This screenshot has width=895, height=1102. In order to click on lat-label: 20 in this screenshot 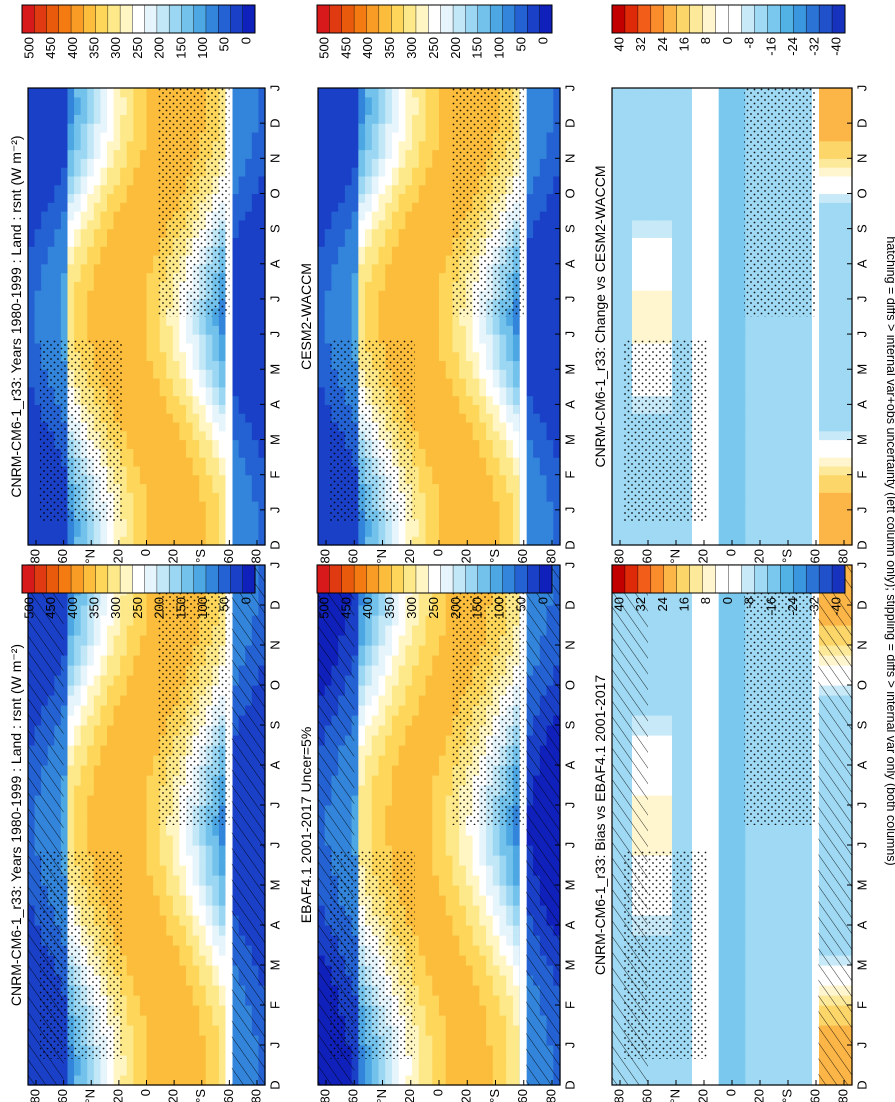, I will do `click(173, 1095)`.